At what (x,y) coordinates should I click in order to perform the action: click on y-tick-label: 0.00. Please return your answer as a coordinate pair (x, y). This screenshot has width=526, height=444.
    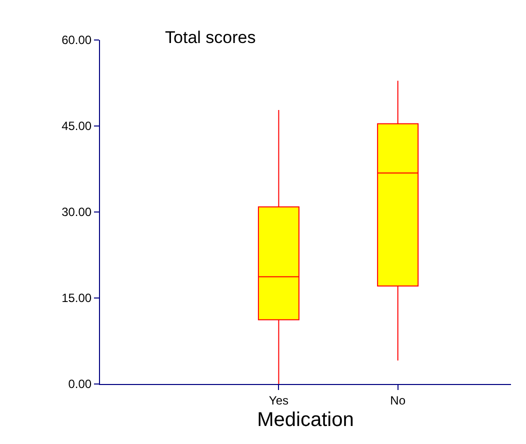
    Looking at the image, I should click on (80, 384).